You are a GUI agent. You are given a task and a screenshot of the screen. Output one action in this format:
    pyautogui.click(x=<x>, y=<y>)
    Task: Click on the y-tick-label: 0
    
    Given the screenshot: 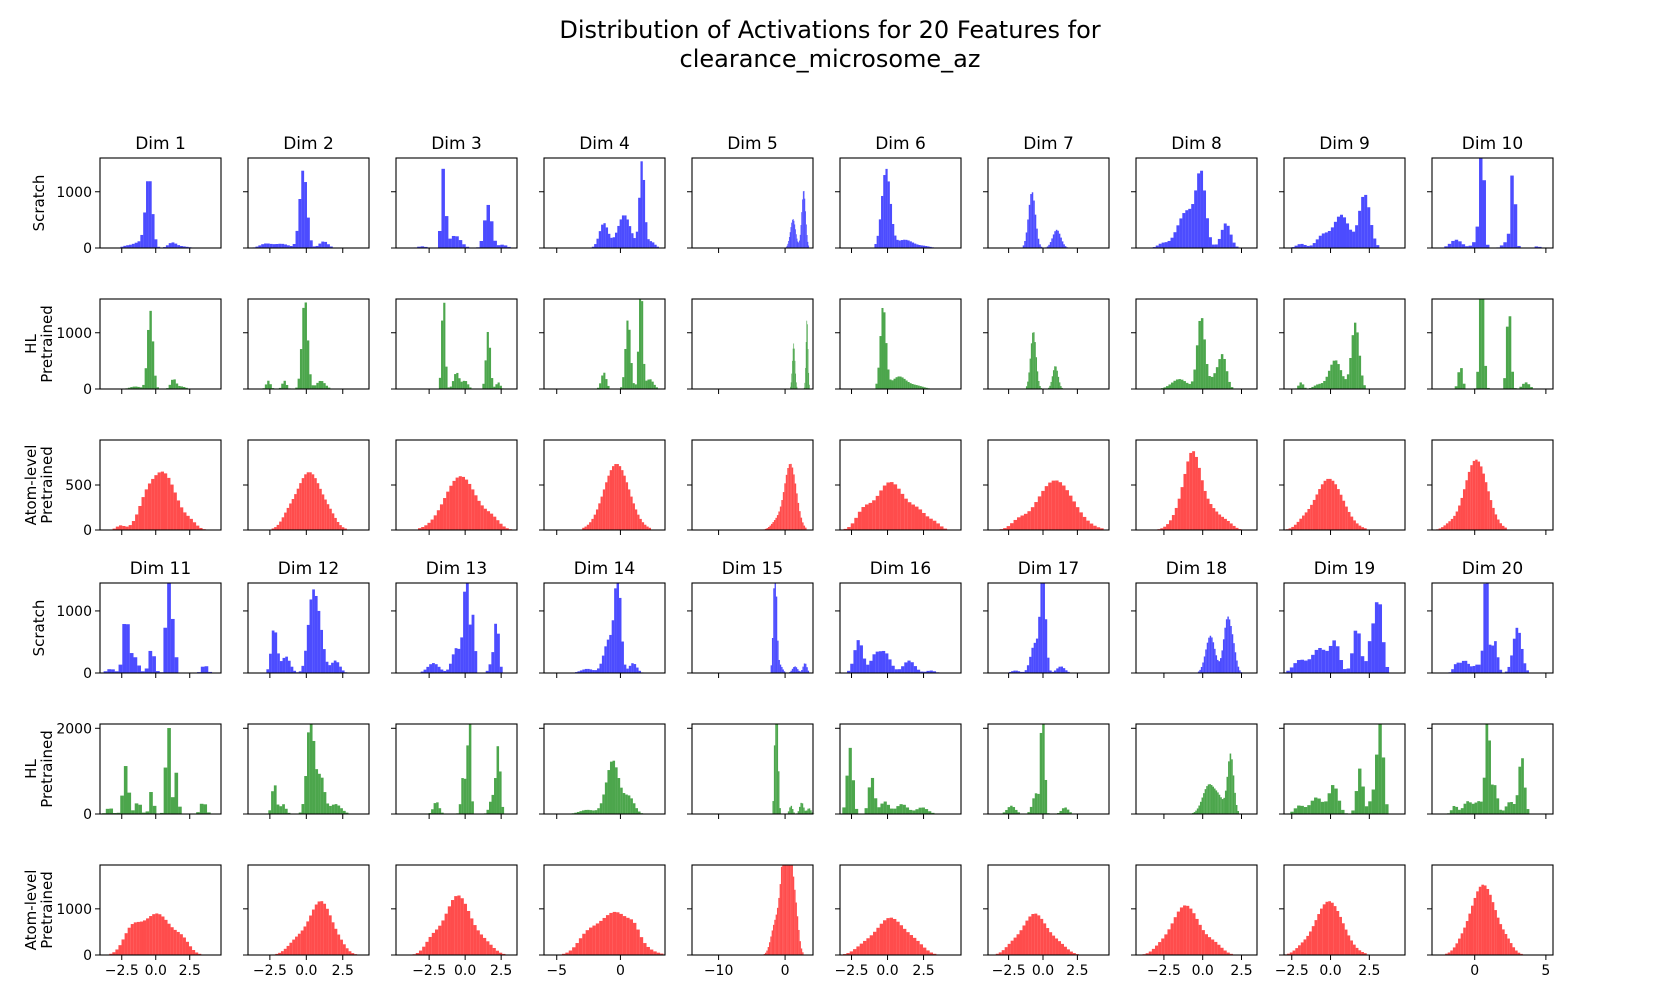 What is the action you would take?
    pyautogui.click(x=87, y=956)
    